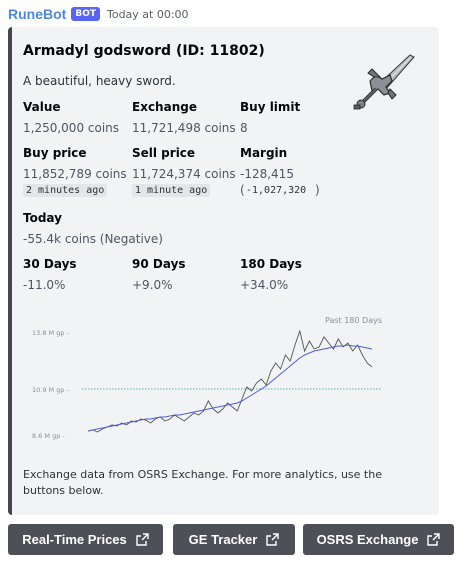 This screenshot has width=465, height=566. Describe the element at coordinates (55, 153) in the screenshot. I see `field-buy-price-name: Buy price` at that location.